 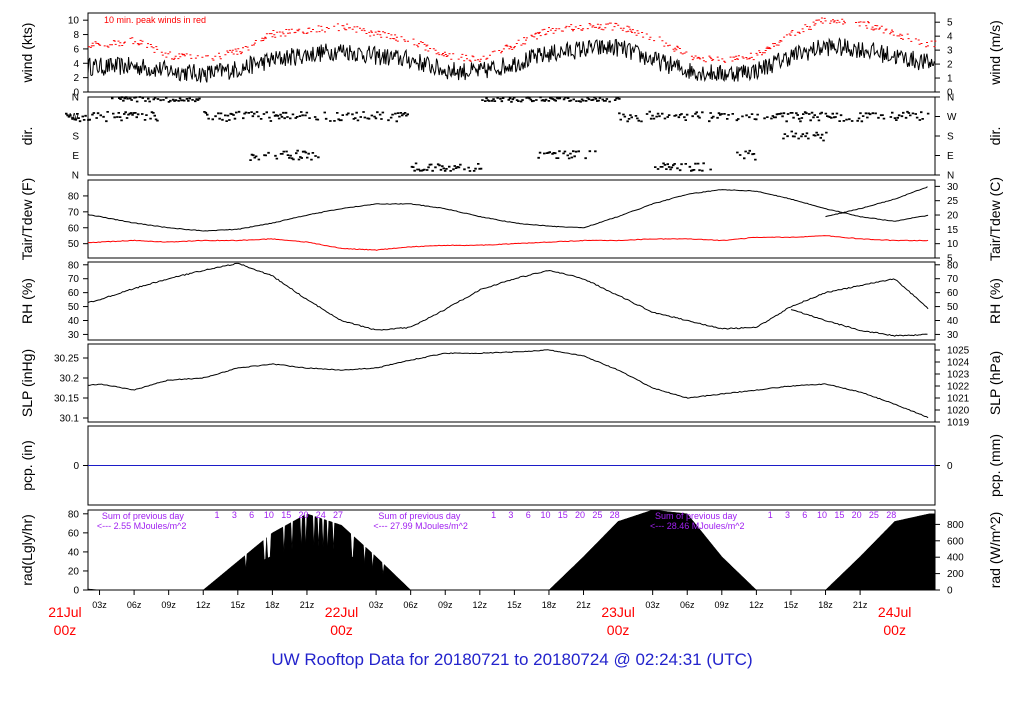 I want to click on ytick-label-right: 20, so click(x=953, y=216).